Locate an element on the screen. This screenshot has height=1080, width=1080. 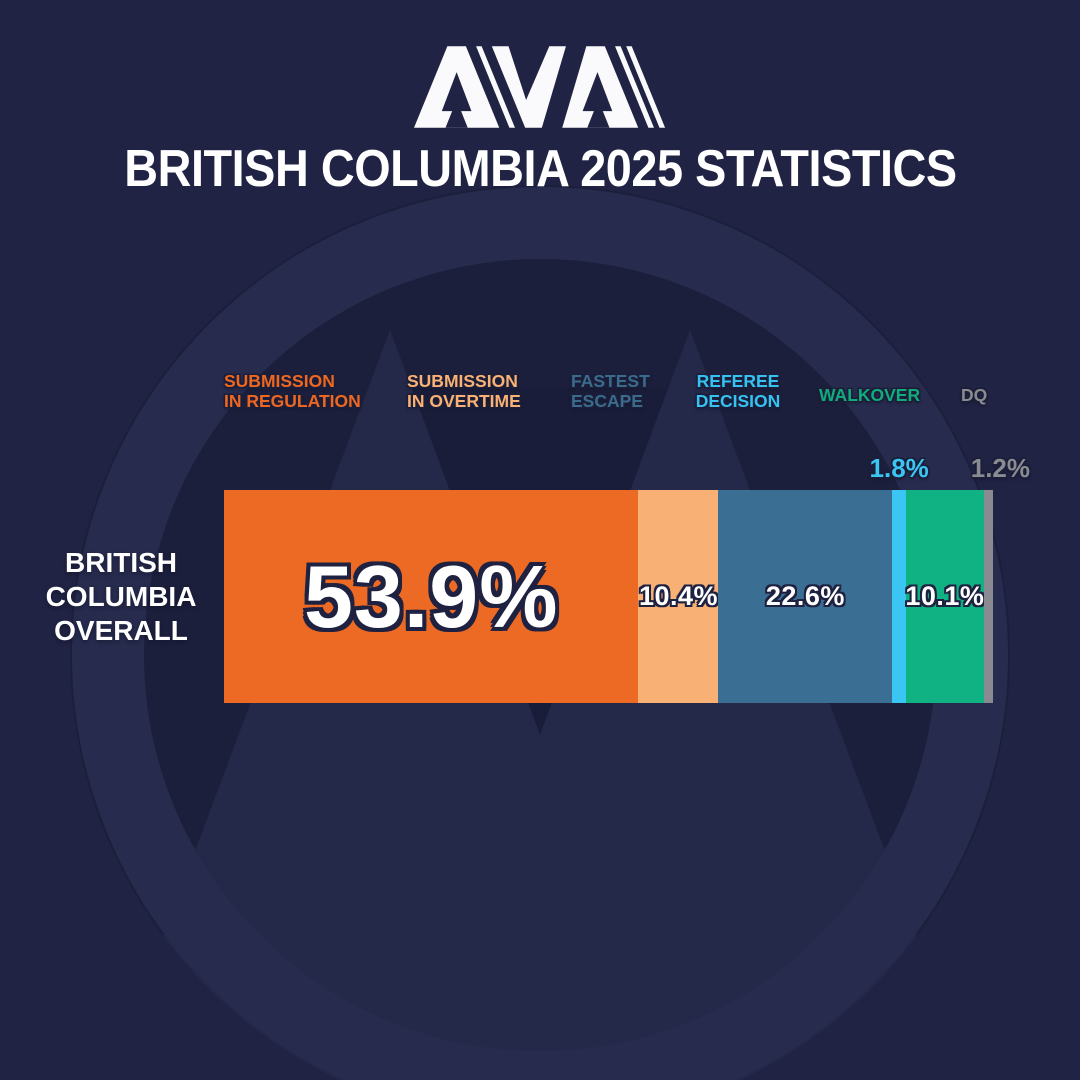
segment-value-label: 10.4% is located at coordinates (678, 596).